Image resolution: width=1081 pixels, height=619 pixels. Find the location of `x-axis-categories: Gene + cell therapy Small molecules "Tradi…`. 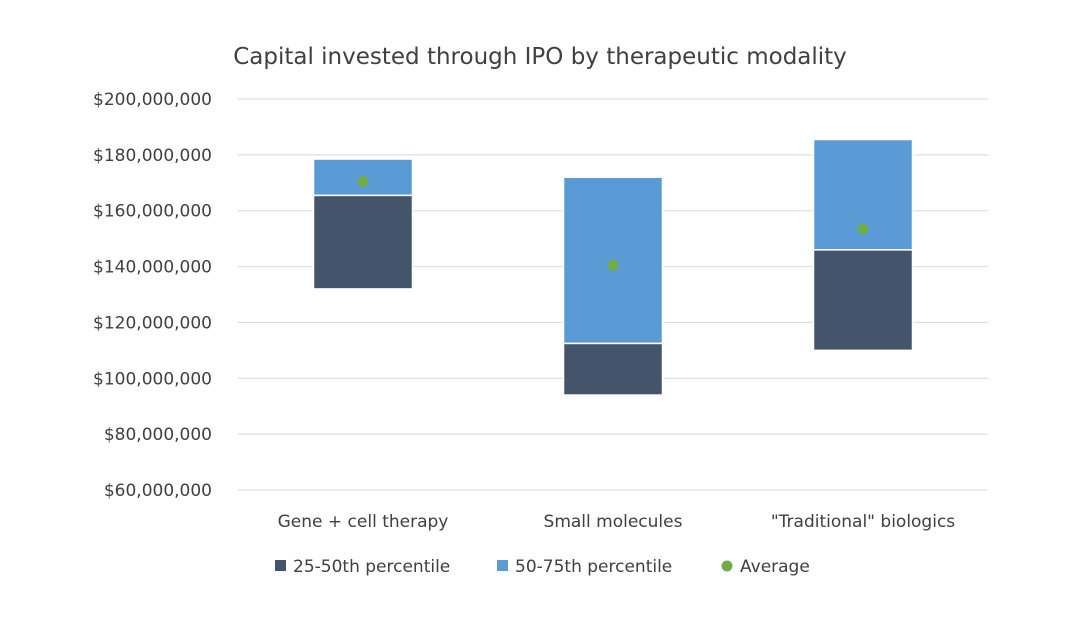

x-axis-categories: Gene + cell therapy Small molecules "Tradi… is located at coordinates (617, 522).